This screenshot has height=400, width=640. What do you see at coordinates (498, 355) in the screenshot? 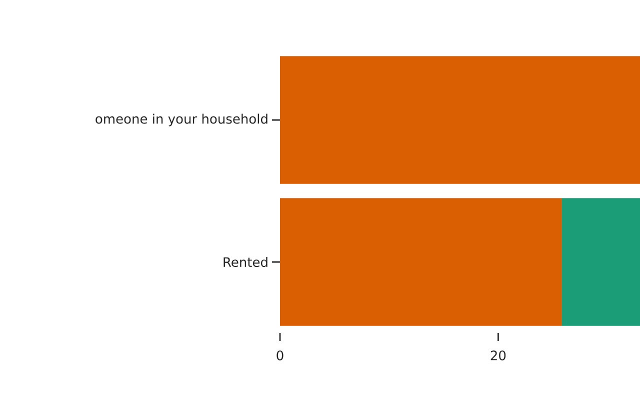
I see `x-tick-label: 20` at bounding box center [498, 355].